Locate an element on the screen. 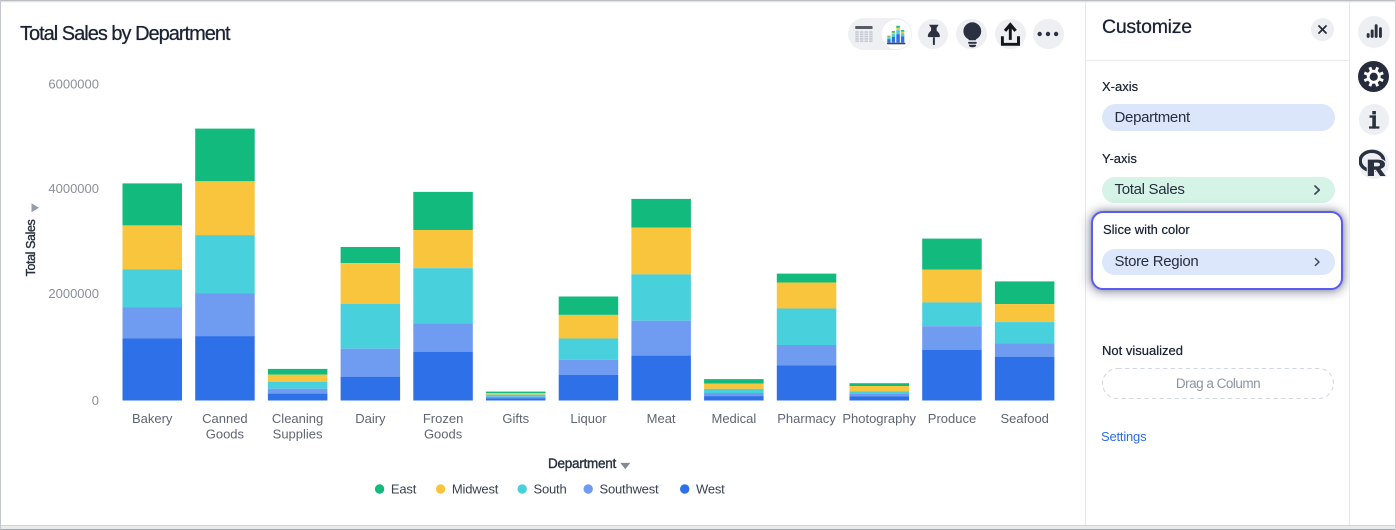 This screenshot has height=530, width=1396. svg-text: East is located at coordinates (404, 489).